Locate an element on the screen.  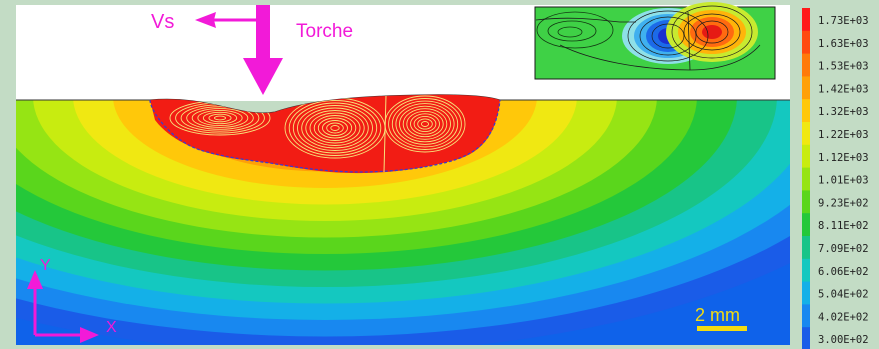
colorbar-tick-label: 8.11E+02 is located at coordinates (843, 226).